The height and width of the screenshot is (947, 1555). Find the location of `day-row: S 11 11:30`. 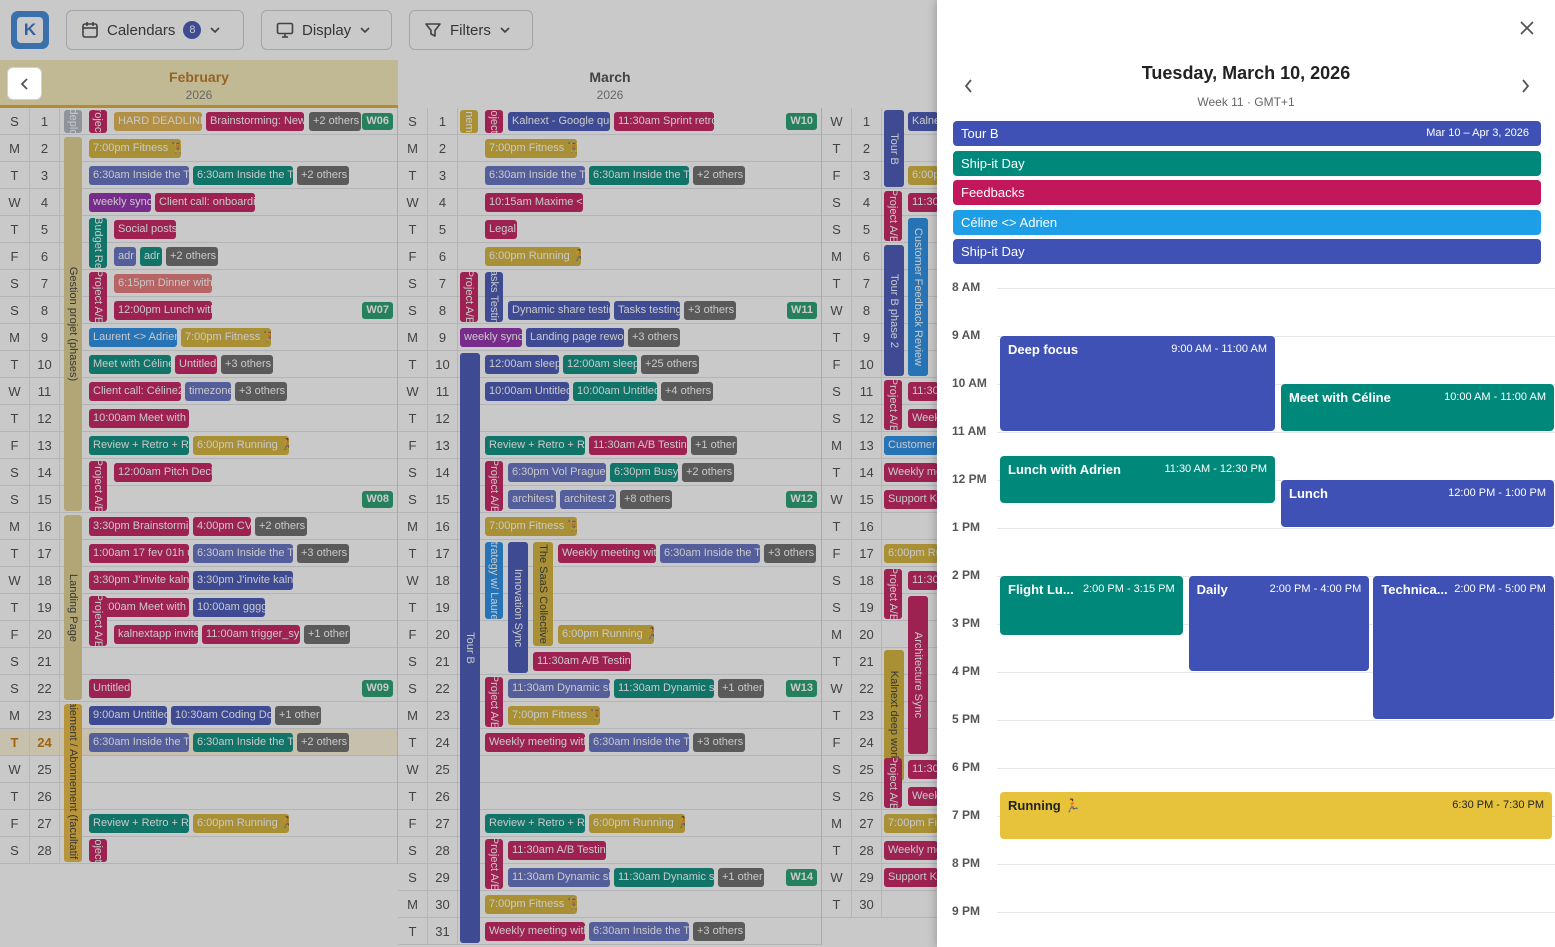

day-row: S 11 11:30 is located at coordinates (880, 391).